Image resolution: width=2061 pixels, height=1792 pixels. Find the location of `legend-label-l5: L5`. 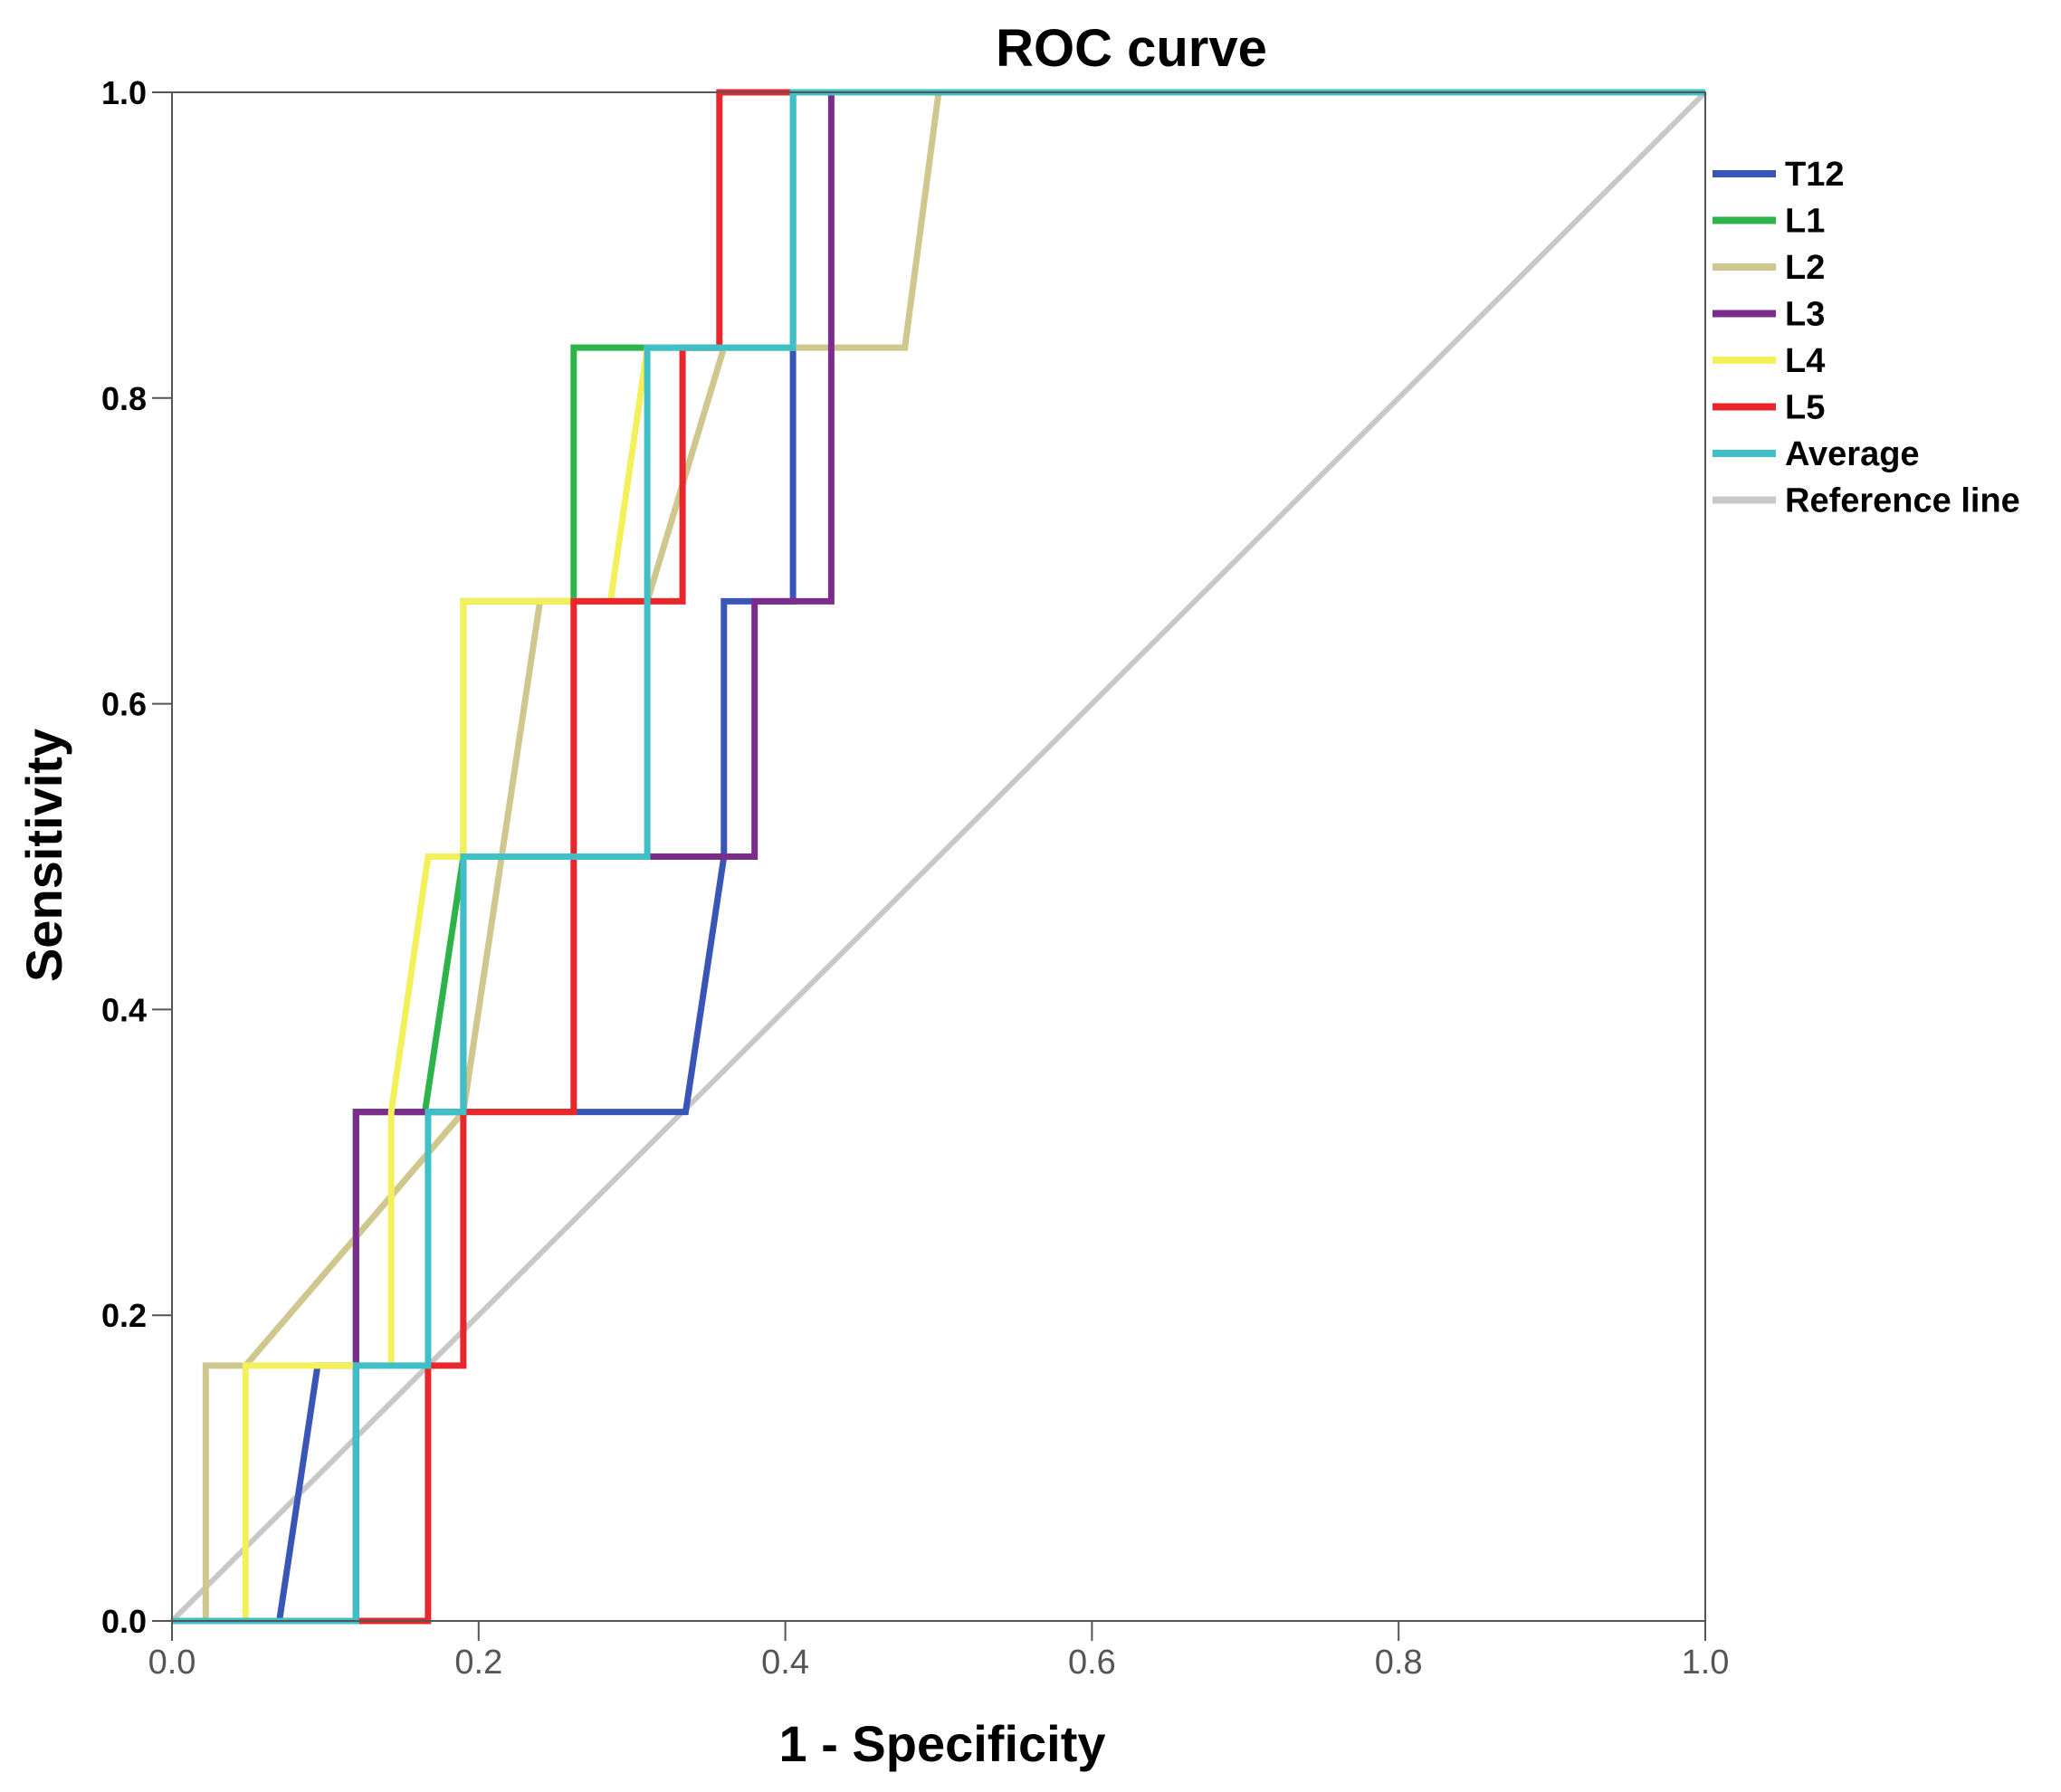

legend-label-l5: L5 is located at coordinates (1805, 408).